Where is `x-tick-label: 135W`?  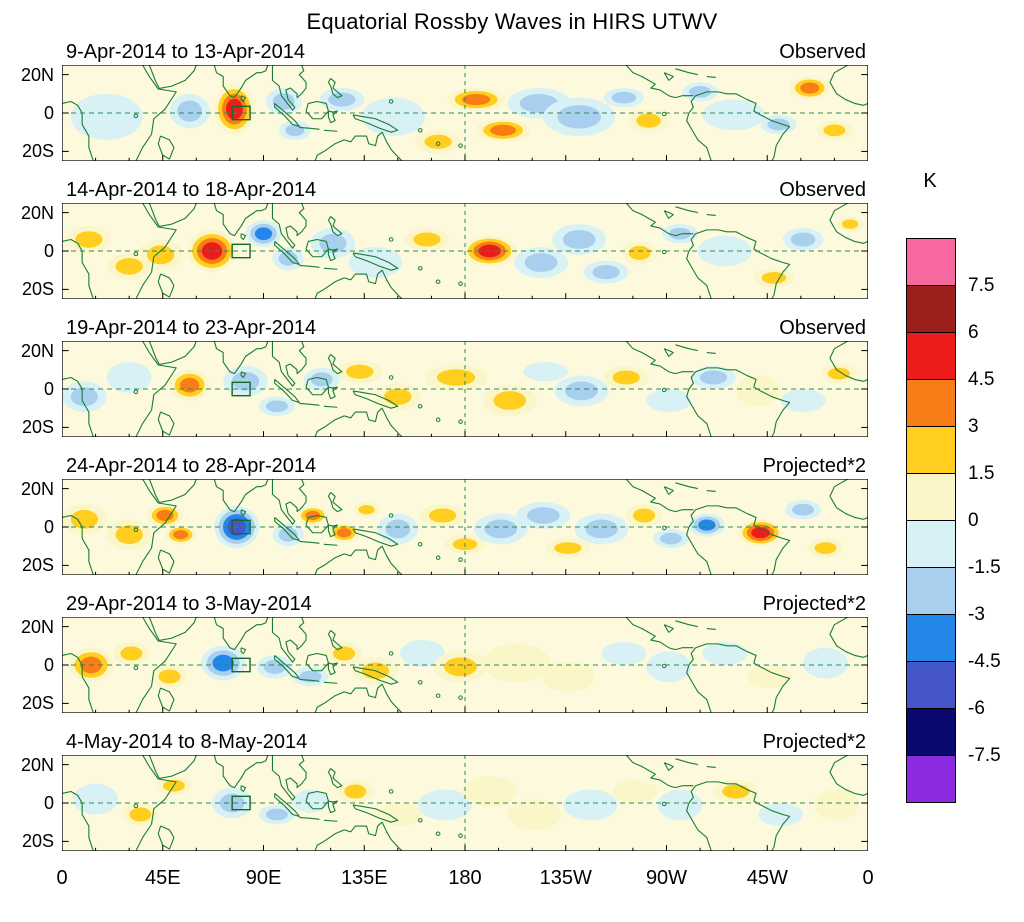
x-tick-label: 135W is located at coordinates (565, 878).